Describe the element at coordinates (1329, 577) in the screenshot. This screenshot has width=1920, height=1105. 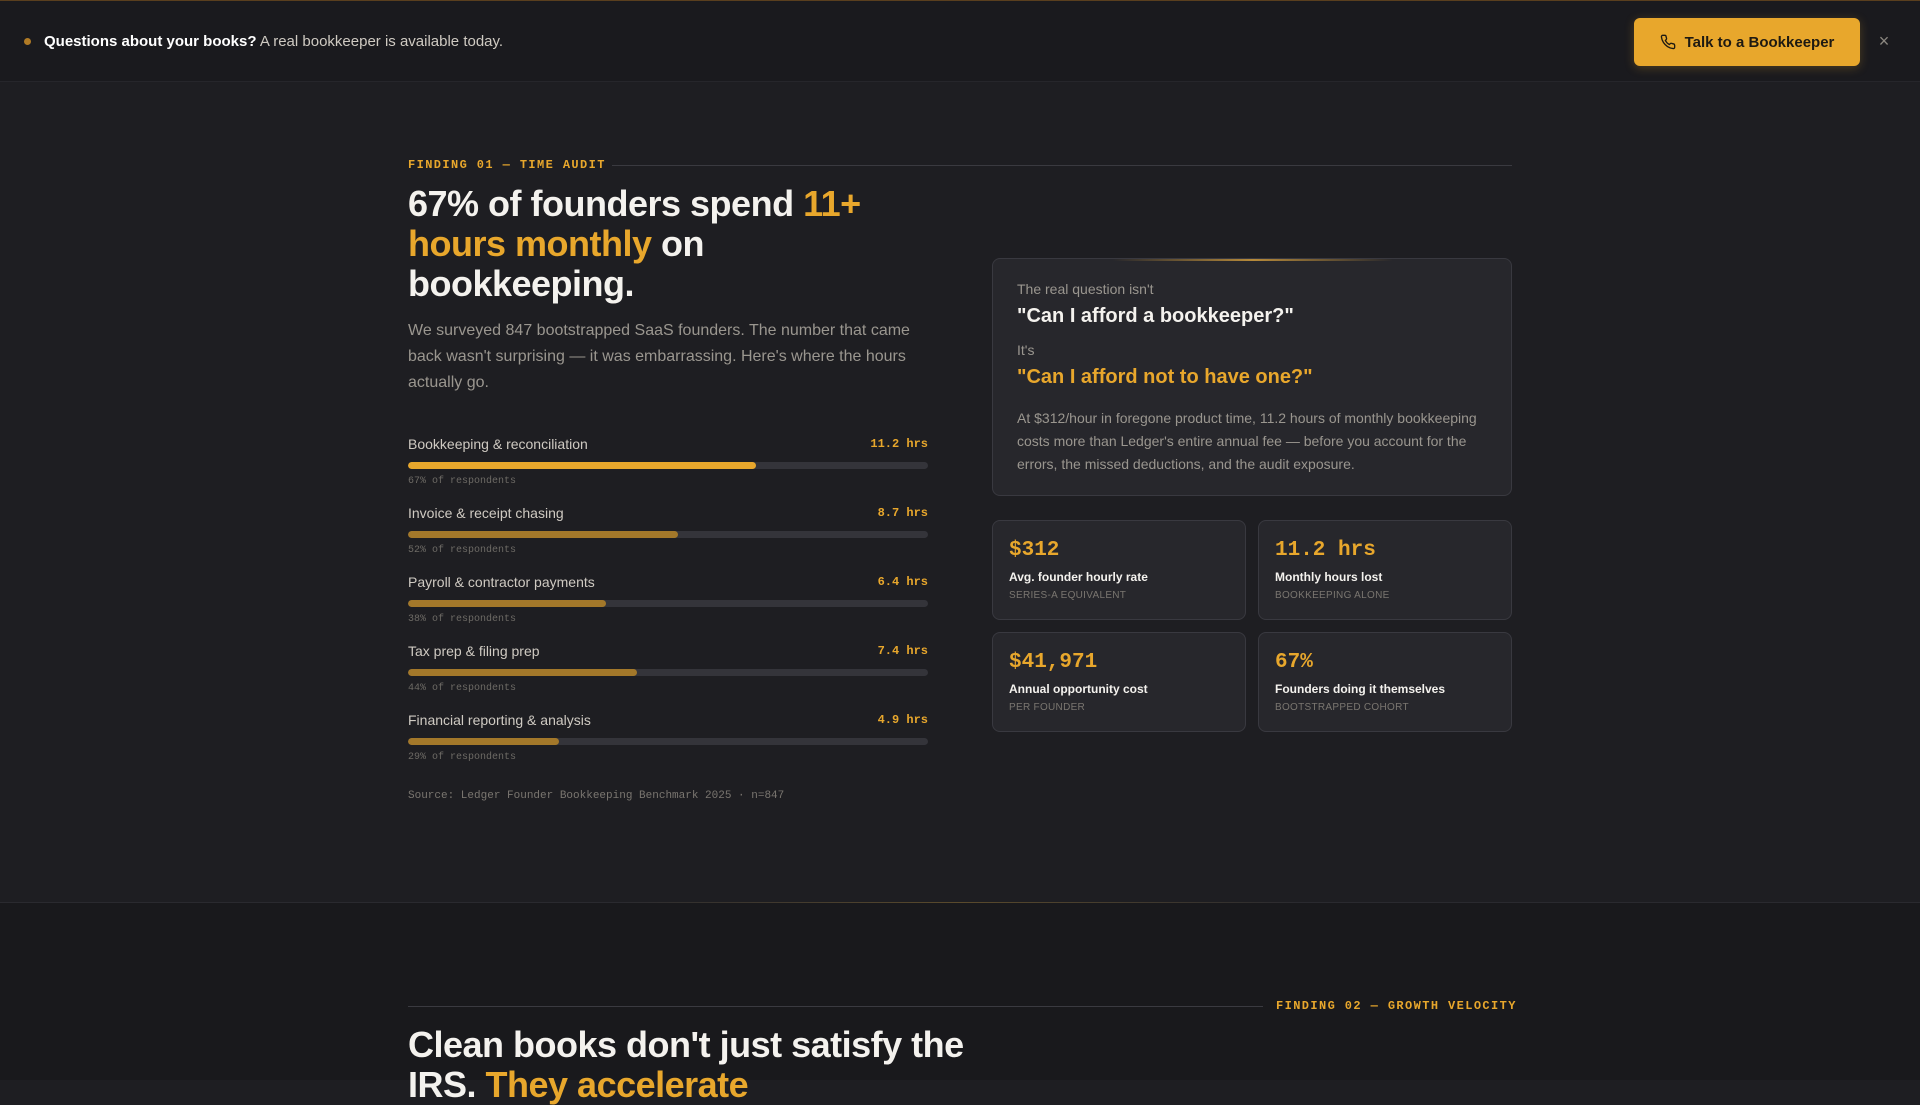
I see `stat-label: Monthly hours lost` at that location.